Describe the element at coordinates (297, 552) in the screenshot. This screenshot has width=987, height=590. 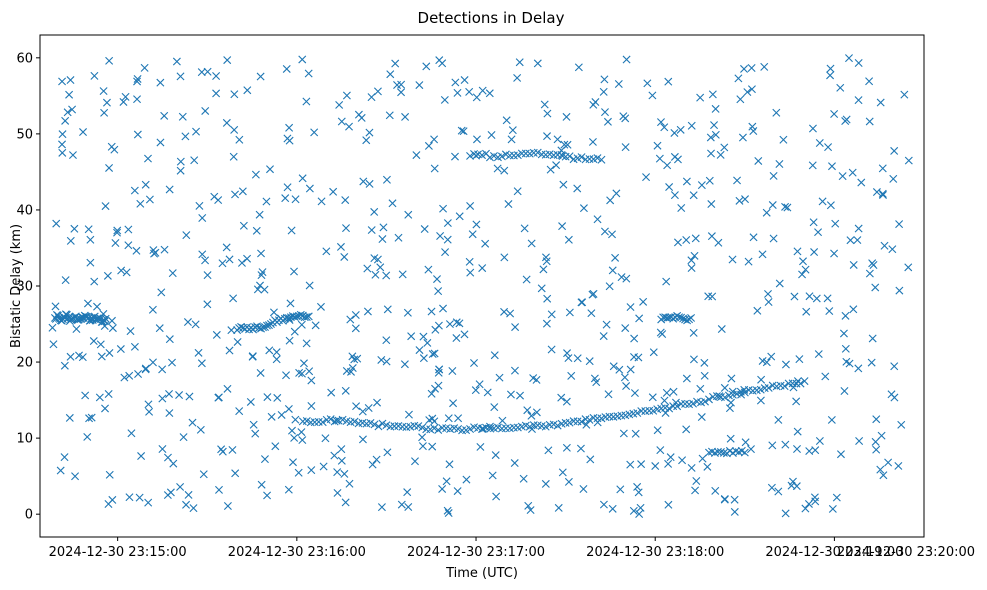
I see `x-tick-label: 2024-12-30 23:16:00` at that location.